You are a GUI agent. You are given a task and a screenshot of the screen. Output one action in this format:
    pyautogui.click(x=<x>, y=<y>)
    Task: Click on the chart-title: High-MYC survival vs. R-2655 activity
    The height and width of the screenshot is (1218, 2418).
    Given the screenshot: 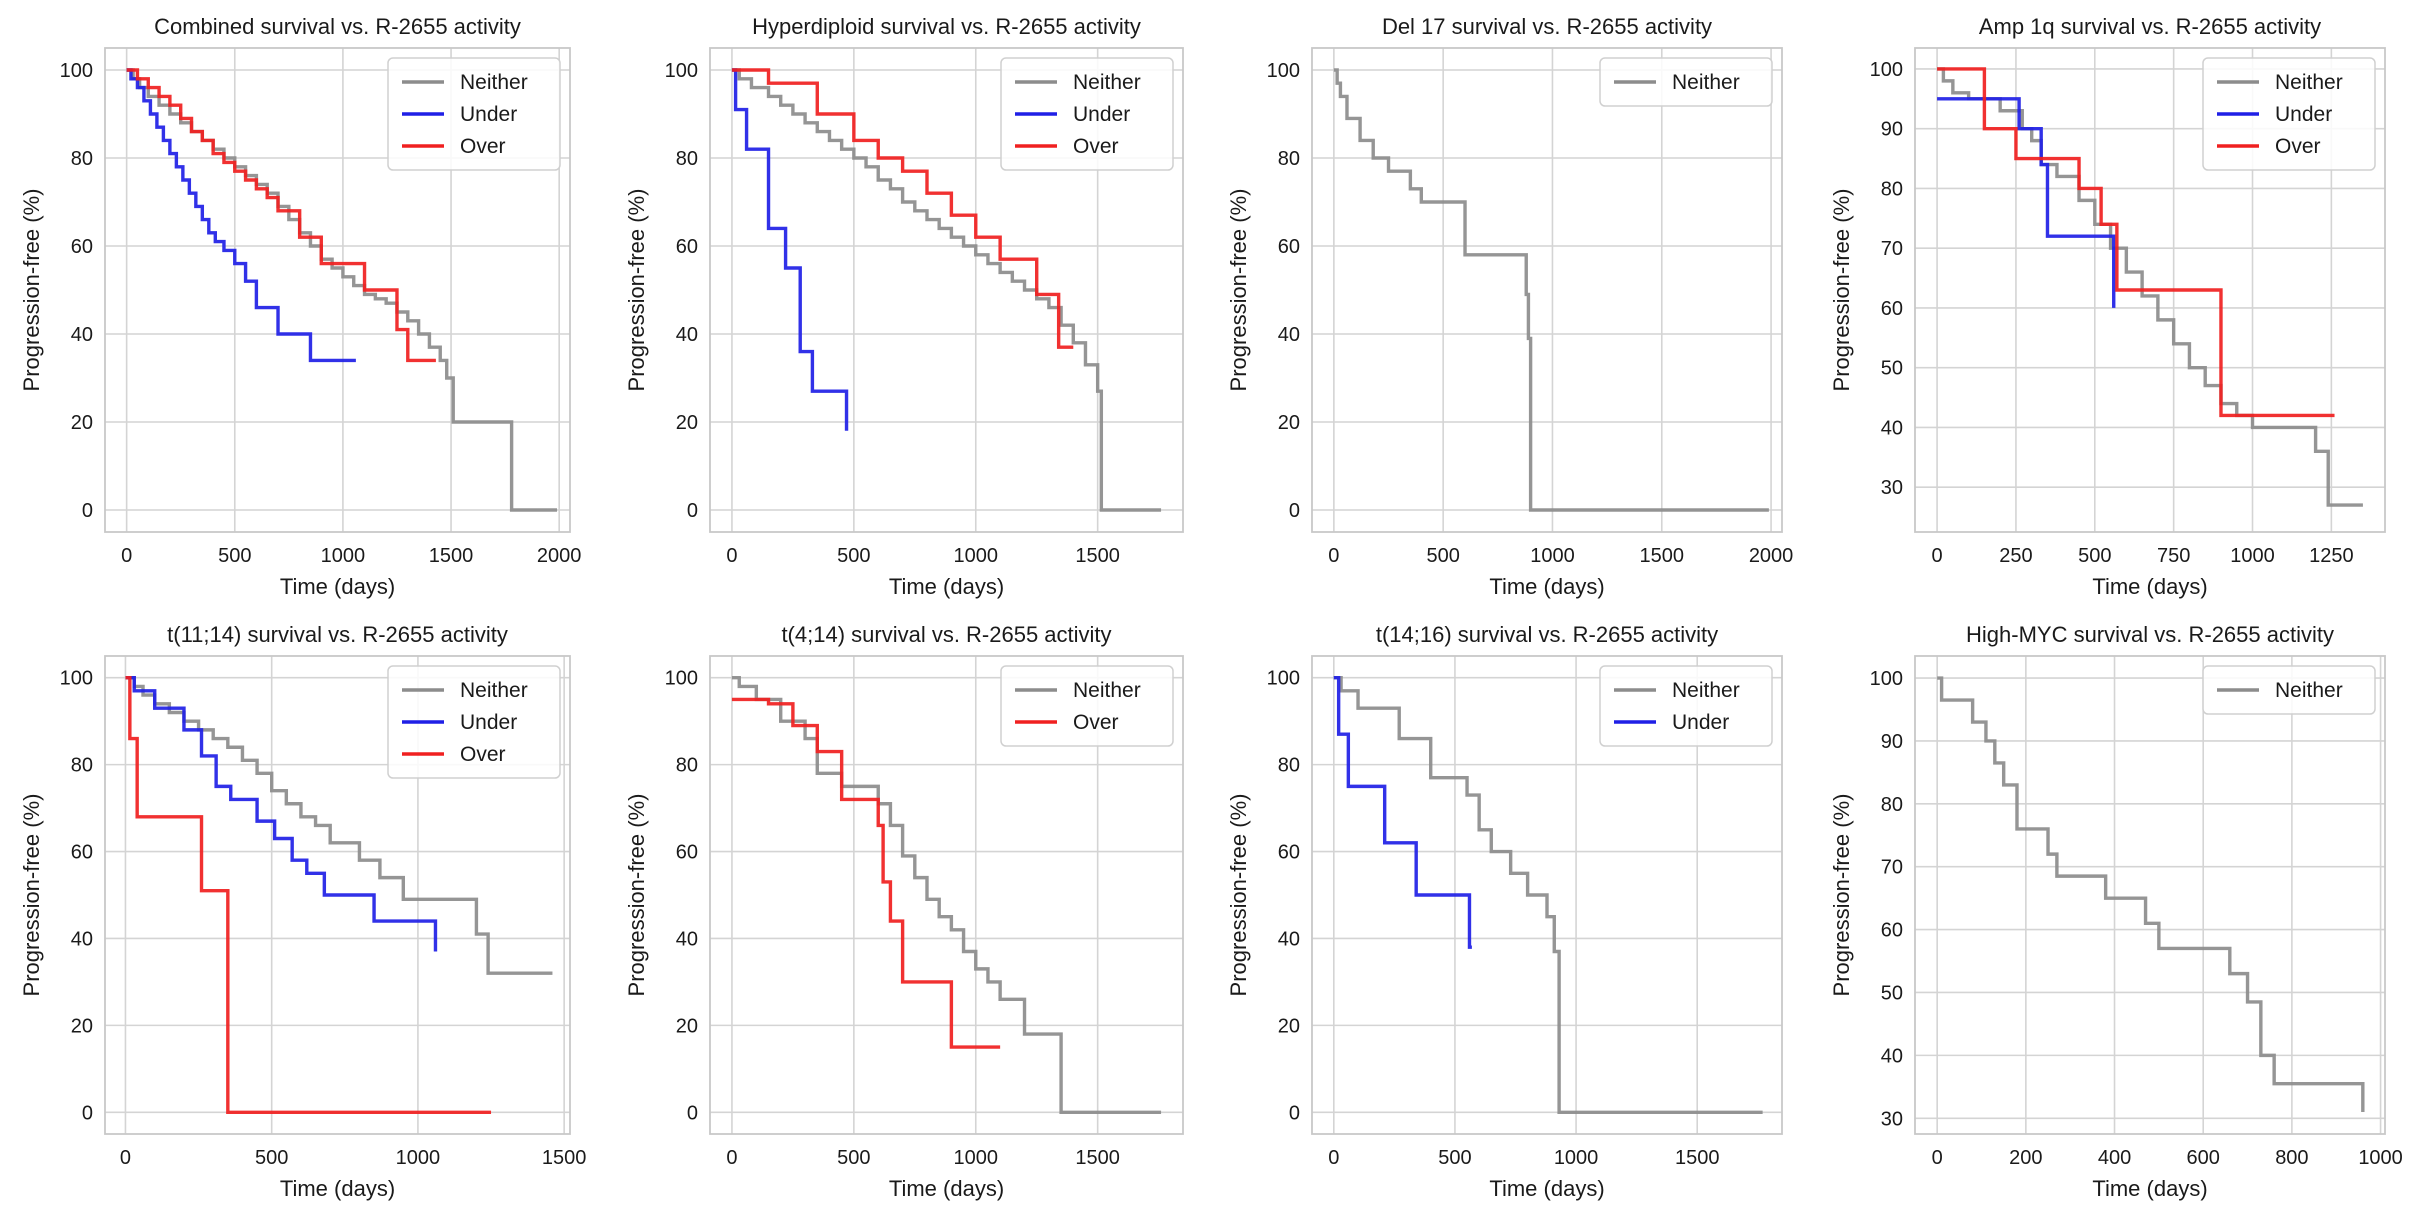 What is the action you would take?
    pyautogui.click(x=2150, y=634)
    